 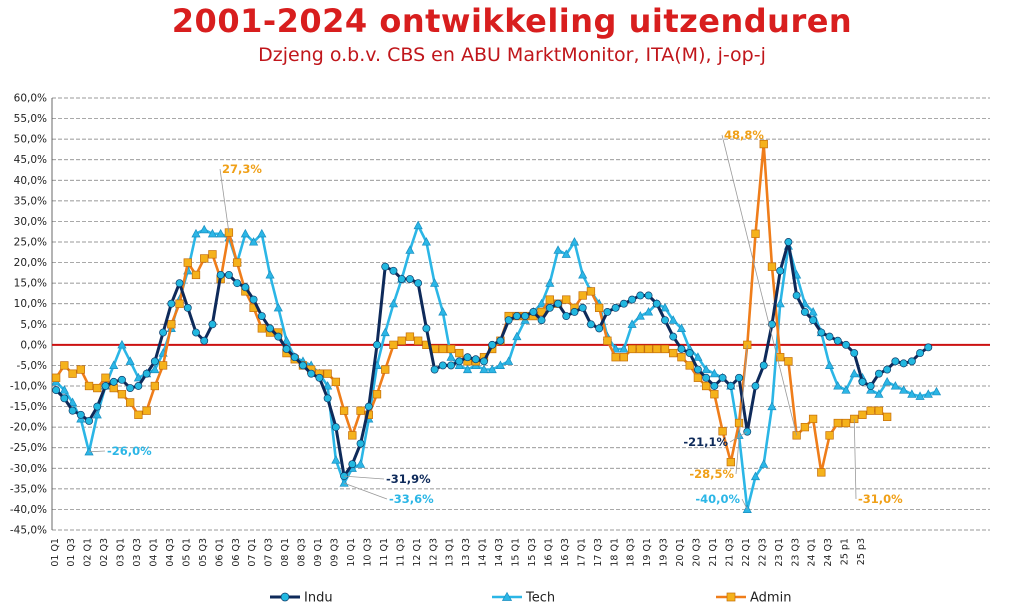 I want to click on y-tick-label: 60,0%, so click(x=30, y=99).